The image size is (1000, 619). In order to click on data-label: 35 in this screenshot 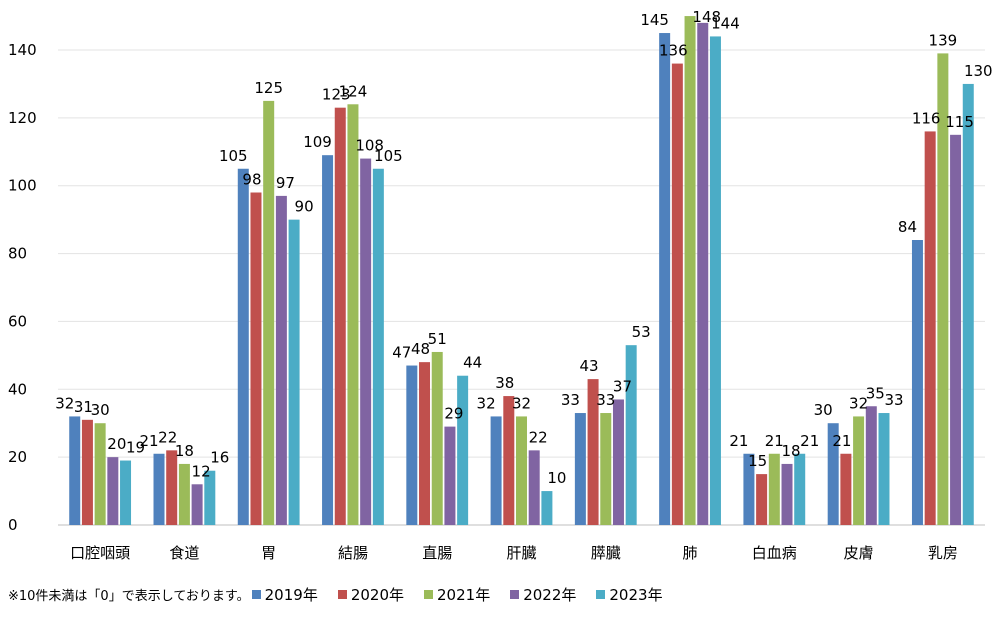, I will do `click(875, 393)`.